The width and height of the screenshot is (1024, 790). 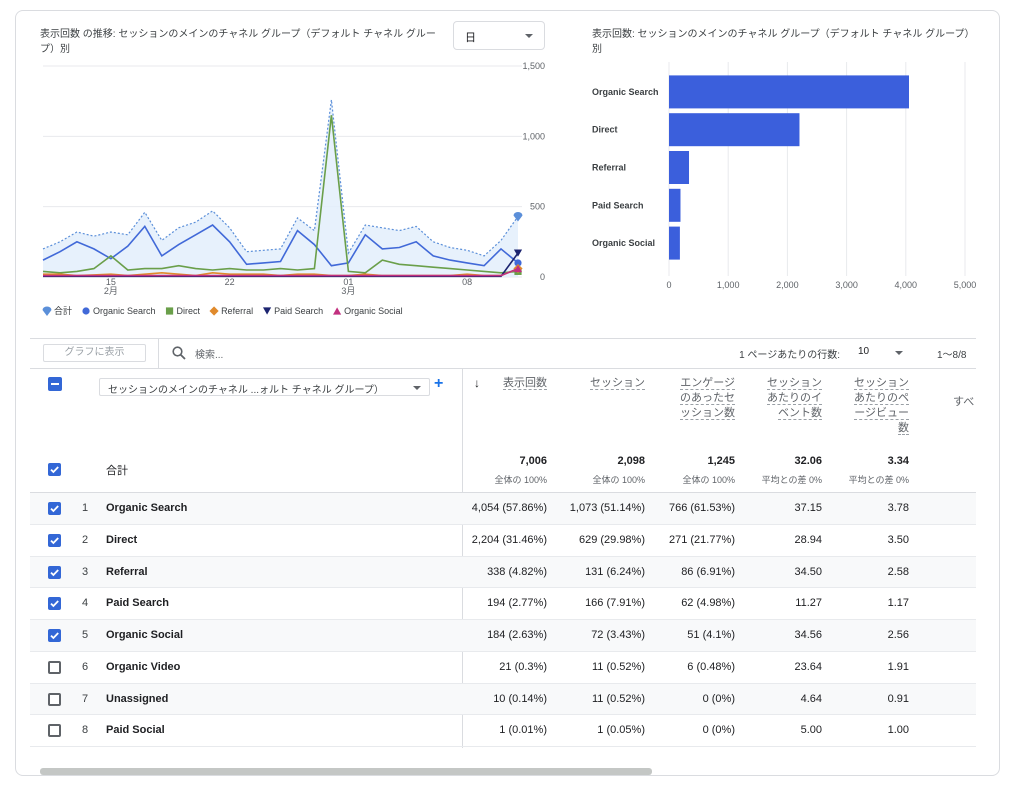 I want to click on legend-label: Organic Search, so click(x=124, y=311).